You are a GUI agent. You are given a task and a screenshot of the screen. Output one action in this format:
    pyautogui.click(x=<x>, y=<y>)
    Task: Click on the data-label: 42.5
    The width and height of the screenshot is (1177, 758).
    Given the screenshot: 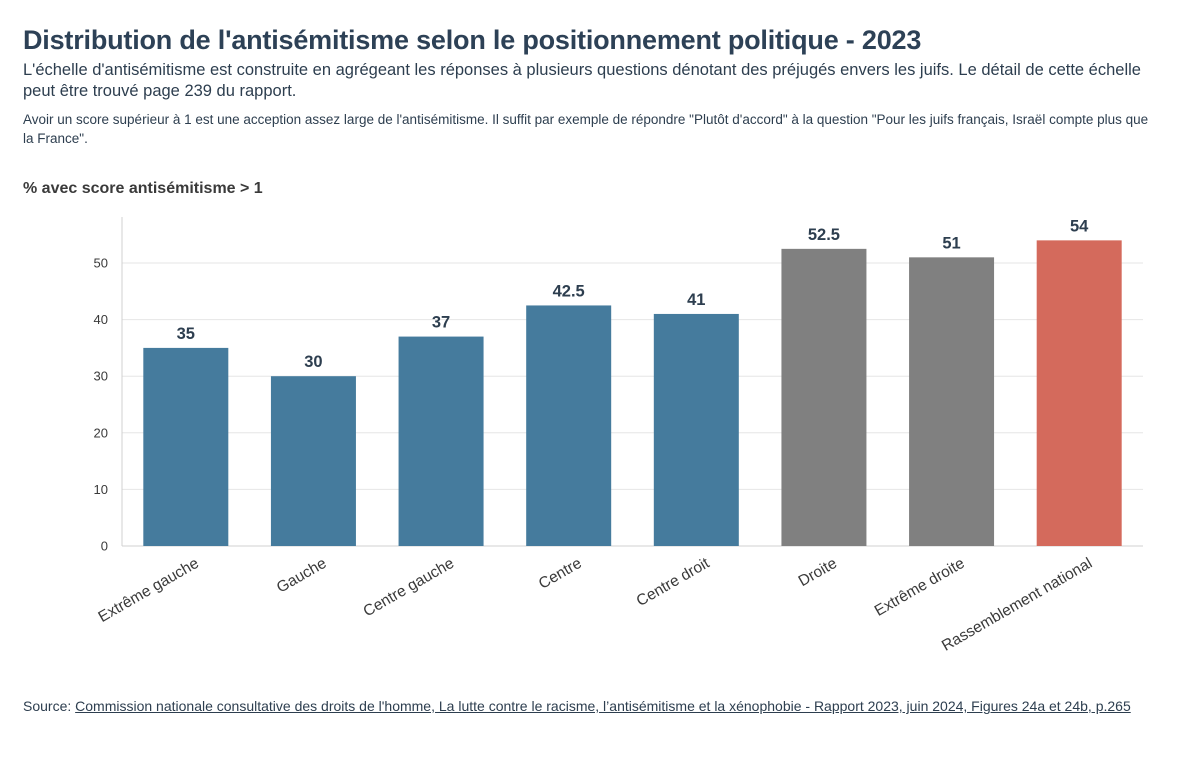 What is the action you would take?
    pyautogui.click(x=569, y=291)
    